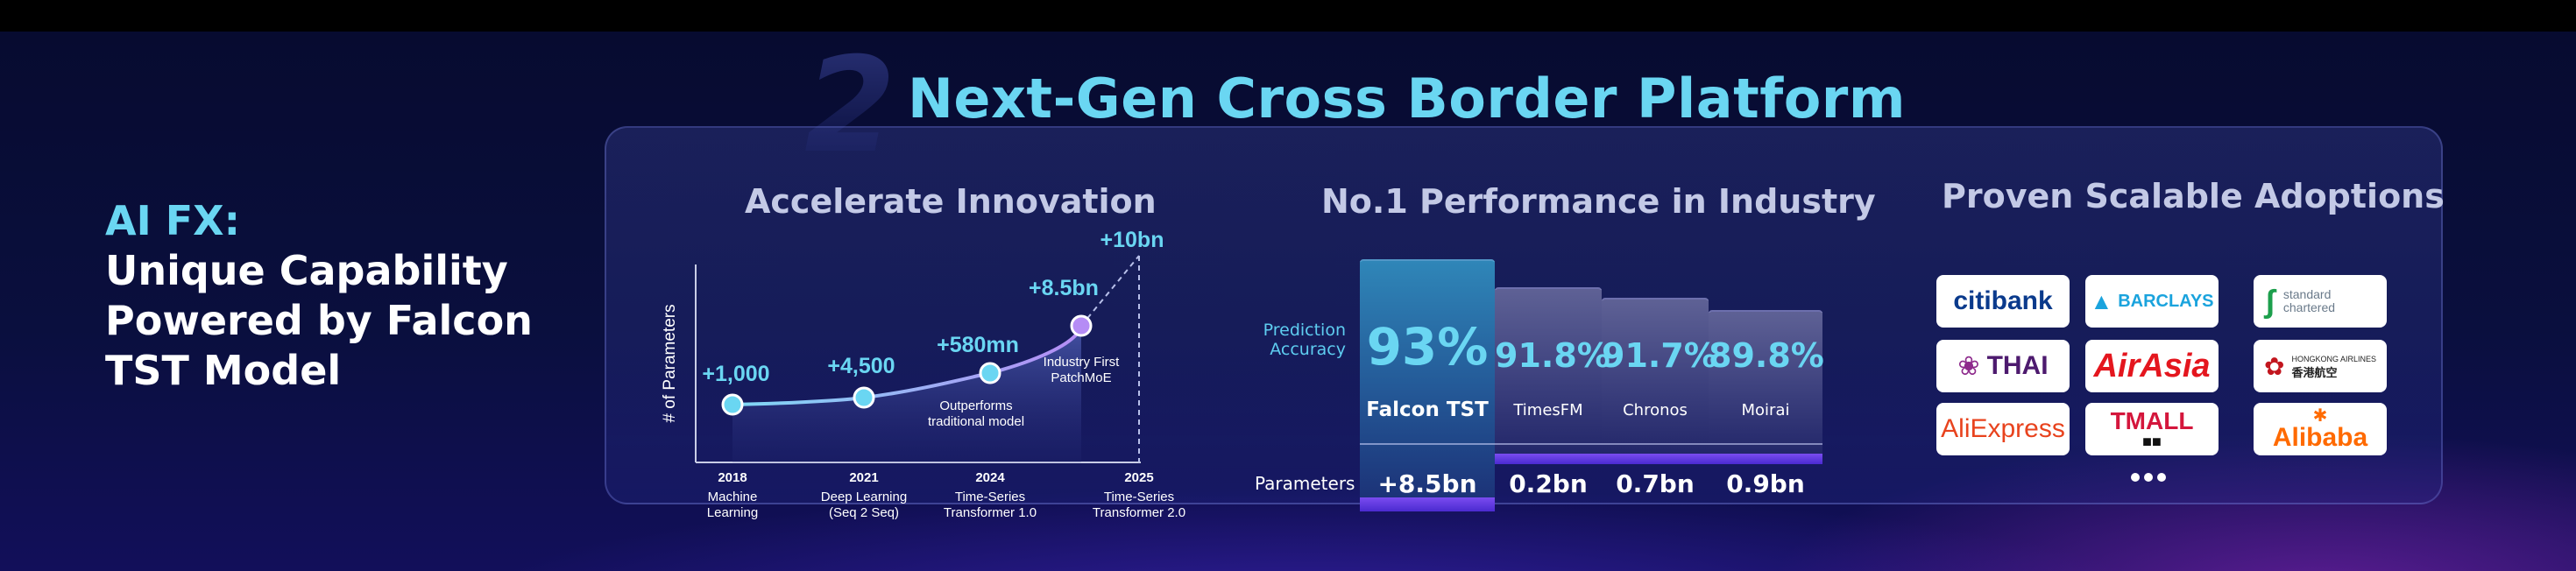  What do you see at coordinates (1139, 512) in the screenshot?
I see `tick-desc: Transformer 2.0` at bounding box center [1139, 512].